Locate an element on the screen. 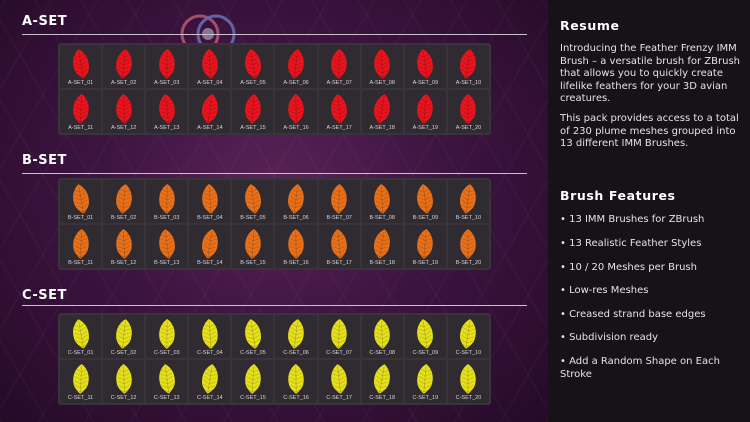  brush-label: C-SET_17 is located at coordinates (339, 398).